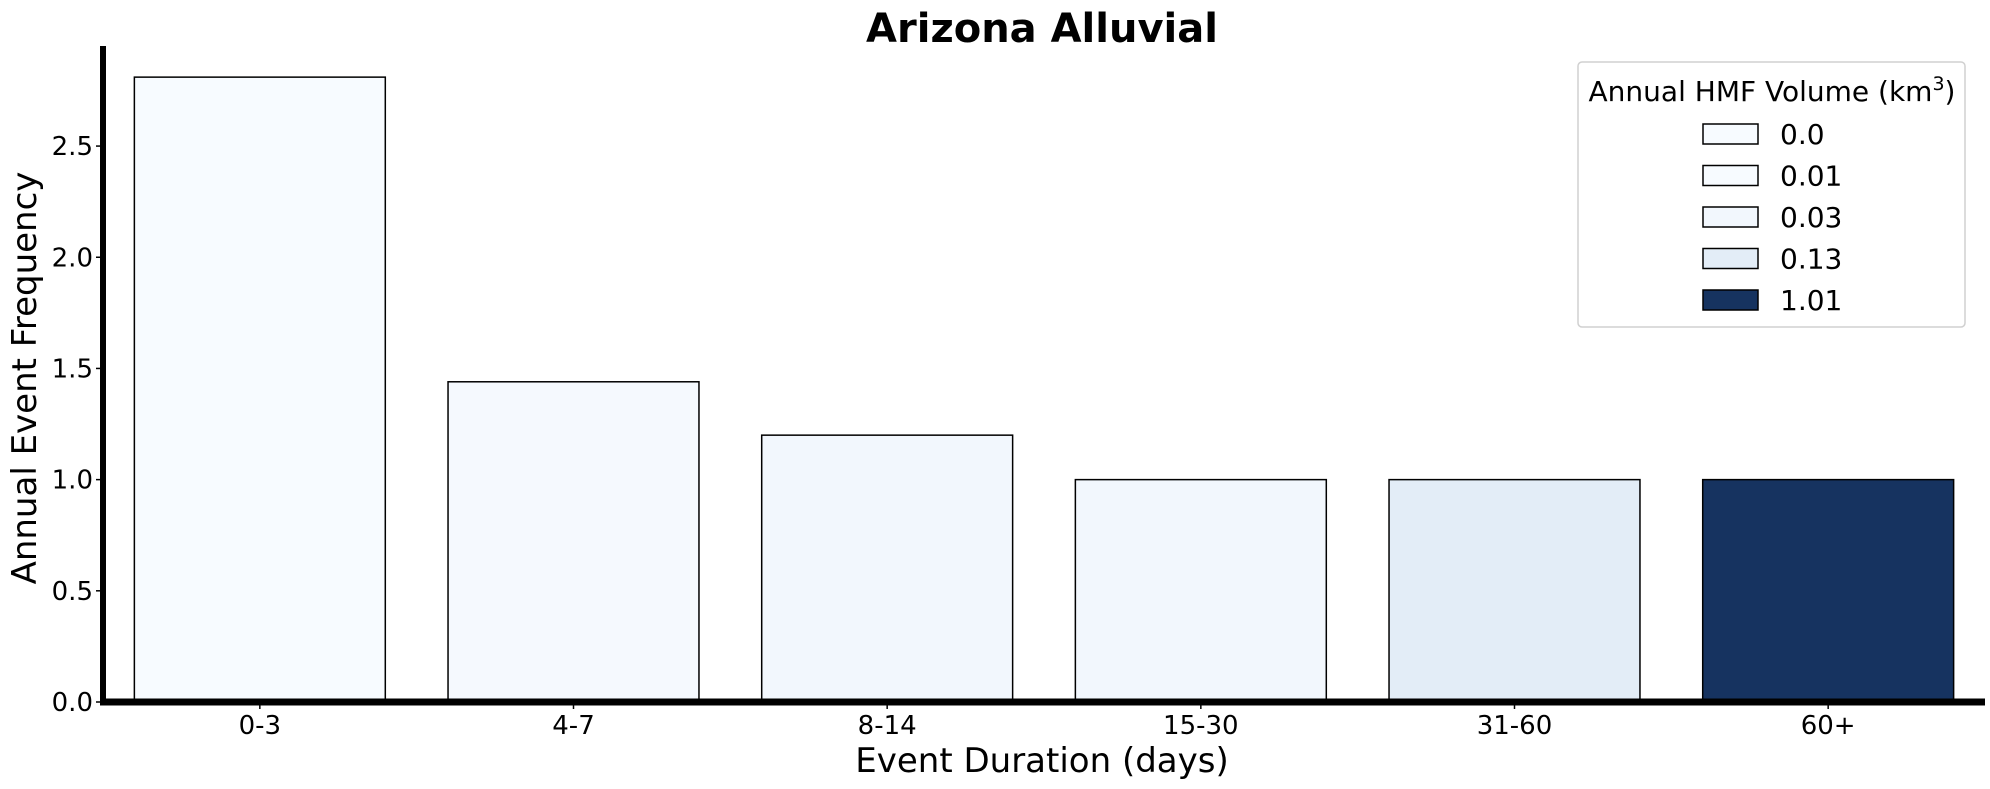 The width and height of the screenshot is (1990, 789). What do you see at coordinates (1041, 761) in the screenshot?
I see `x-axis-label: Event Duration (days)` at bounding box center [1041, 761].